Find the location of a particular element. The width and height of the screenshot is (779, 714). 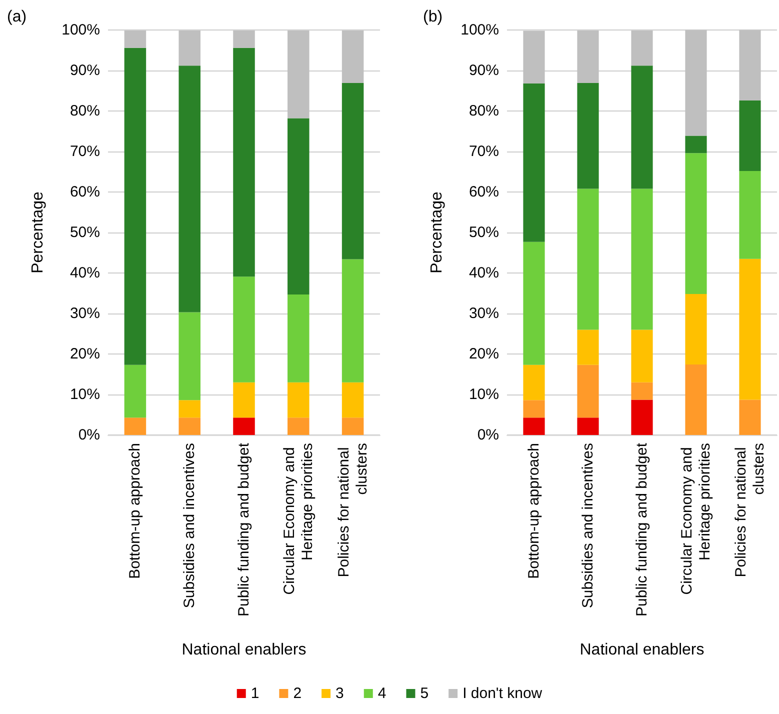

legend-label: 1 is located at coordinates (255, 693).